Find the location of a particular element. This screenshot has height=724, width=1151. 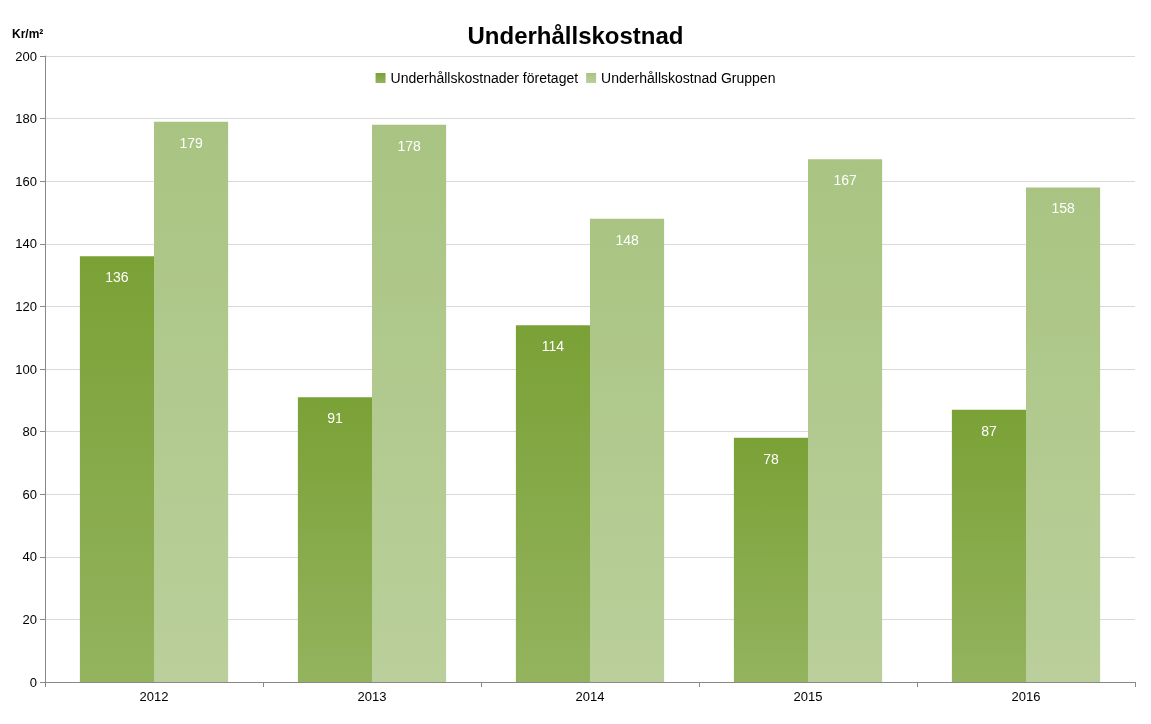

x-tick-label: 2012 is located at coordinates (154, 696).